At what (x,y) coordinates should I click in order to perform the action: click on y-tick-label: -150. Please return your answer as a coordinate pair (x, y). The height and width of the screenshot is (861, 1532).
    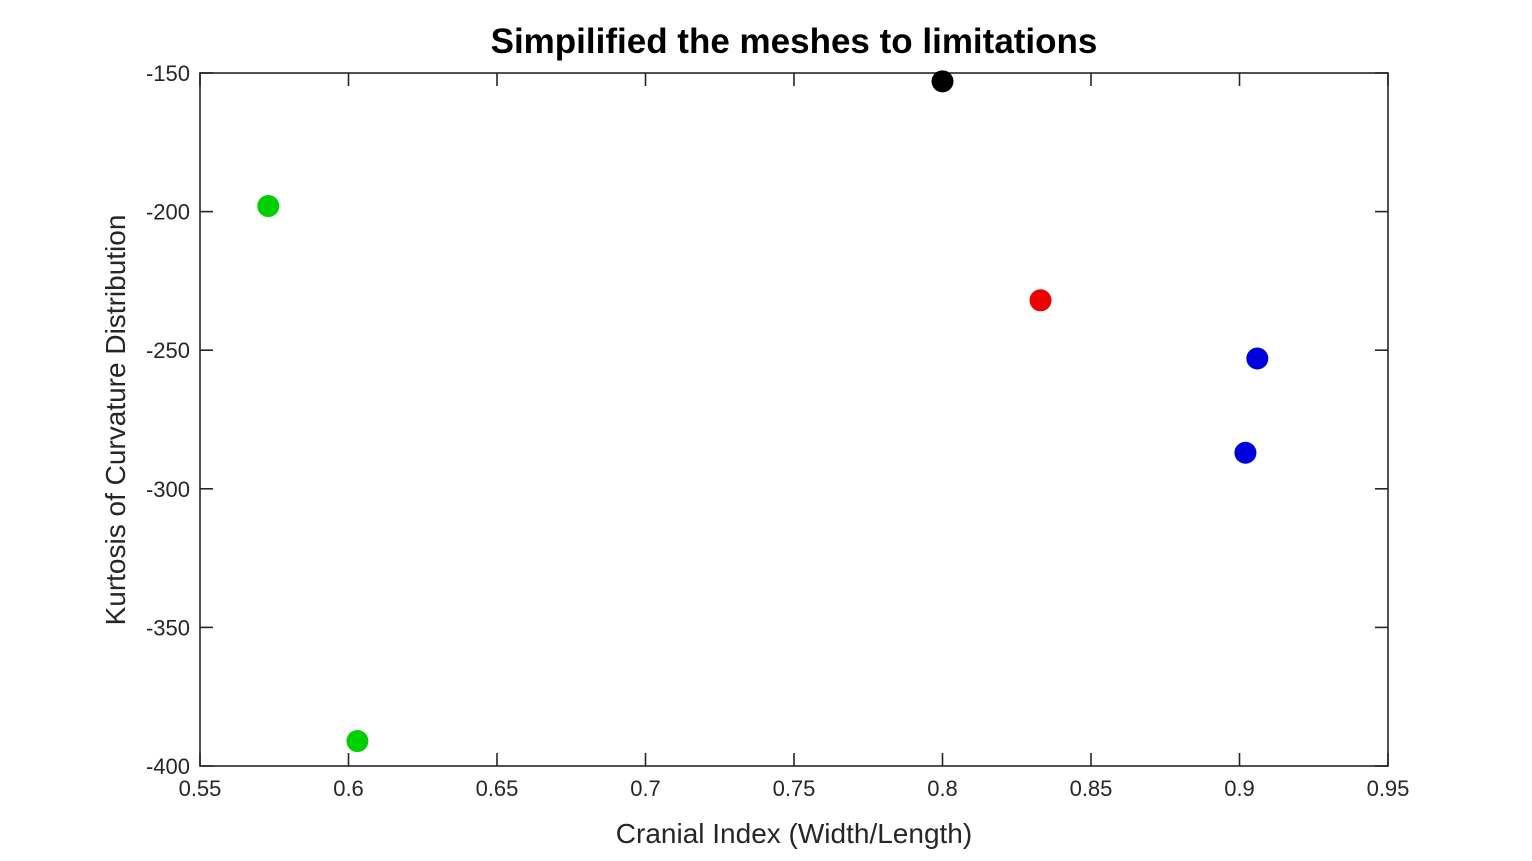
    Looking at the image, I should click on (168, 73).